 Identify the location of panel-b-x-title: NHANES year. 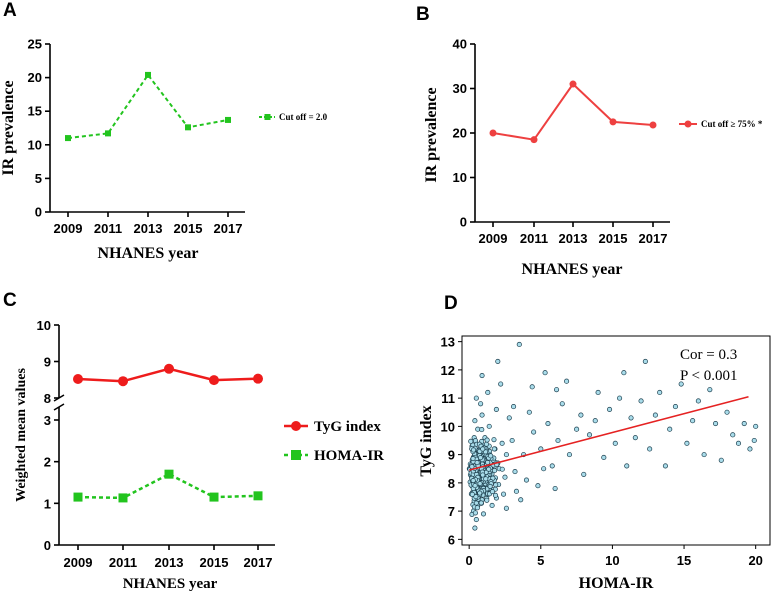
(572, 269).